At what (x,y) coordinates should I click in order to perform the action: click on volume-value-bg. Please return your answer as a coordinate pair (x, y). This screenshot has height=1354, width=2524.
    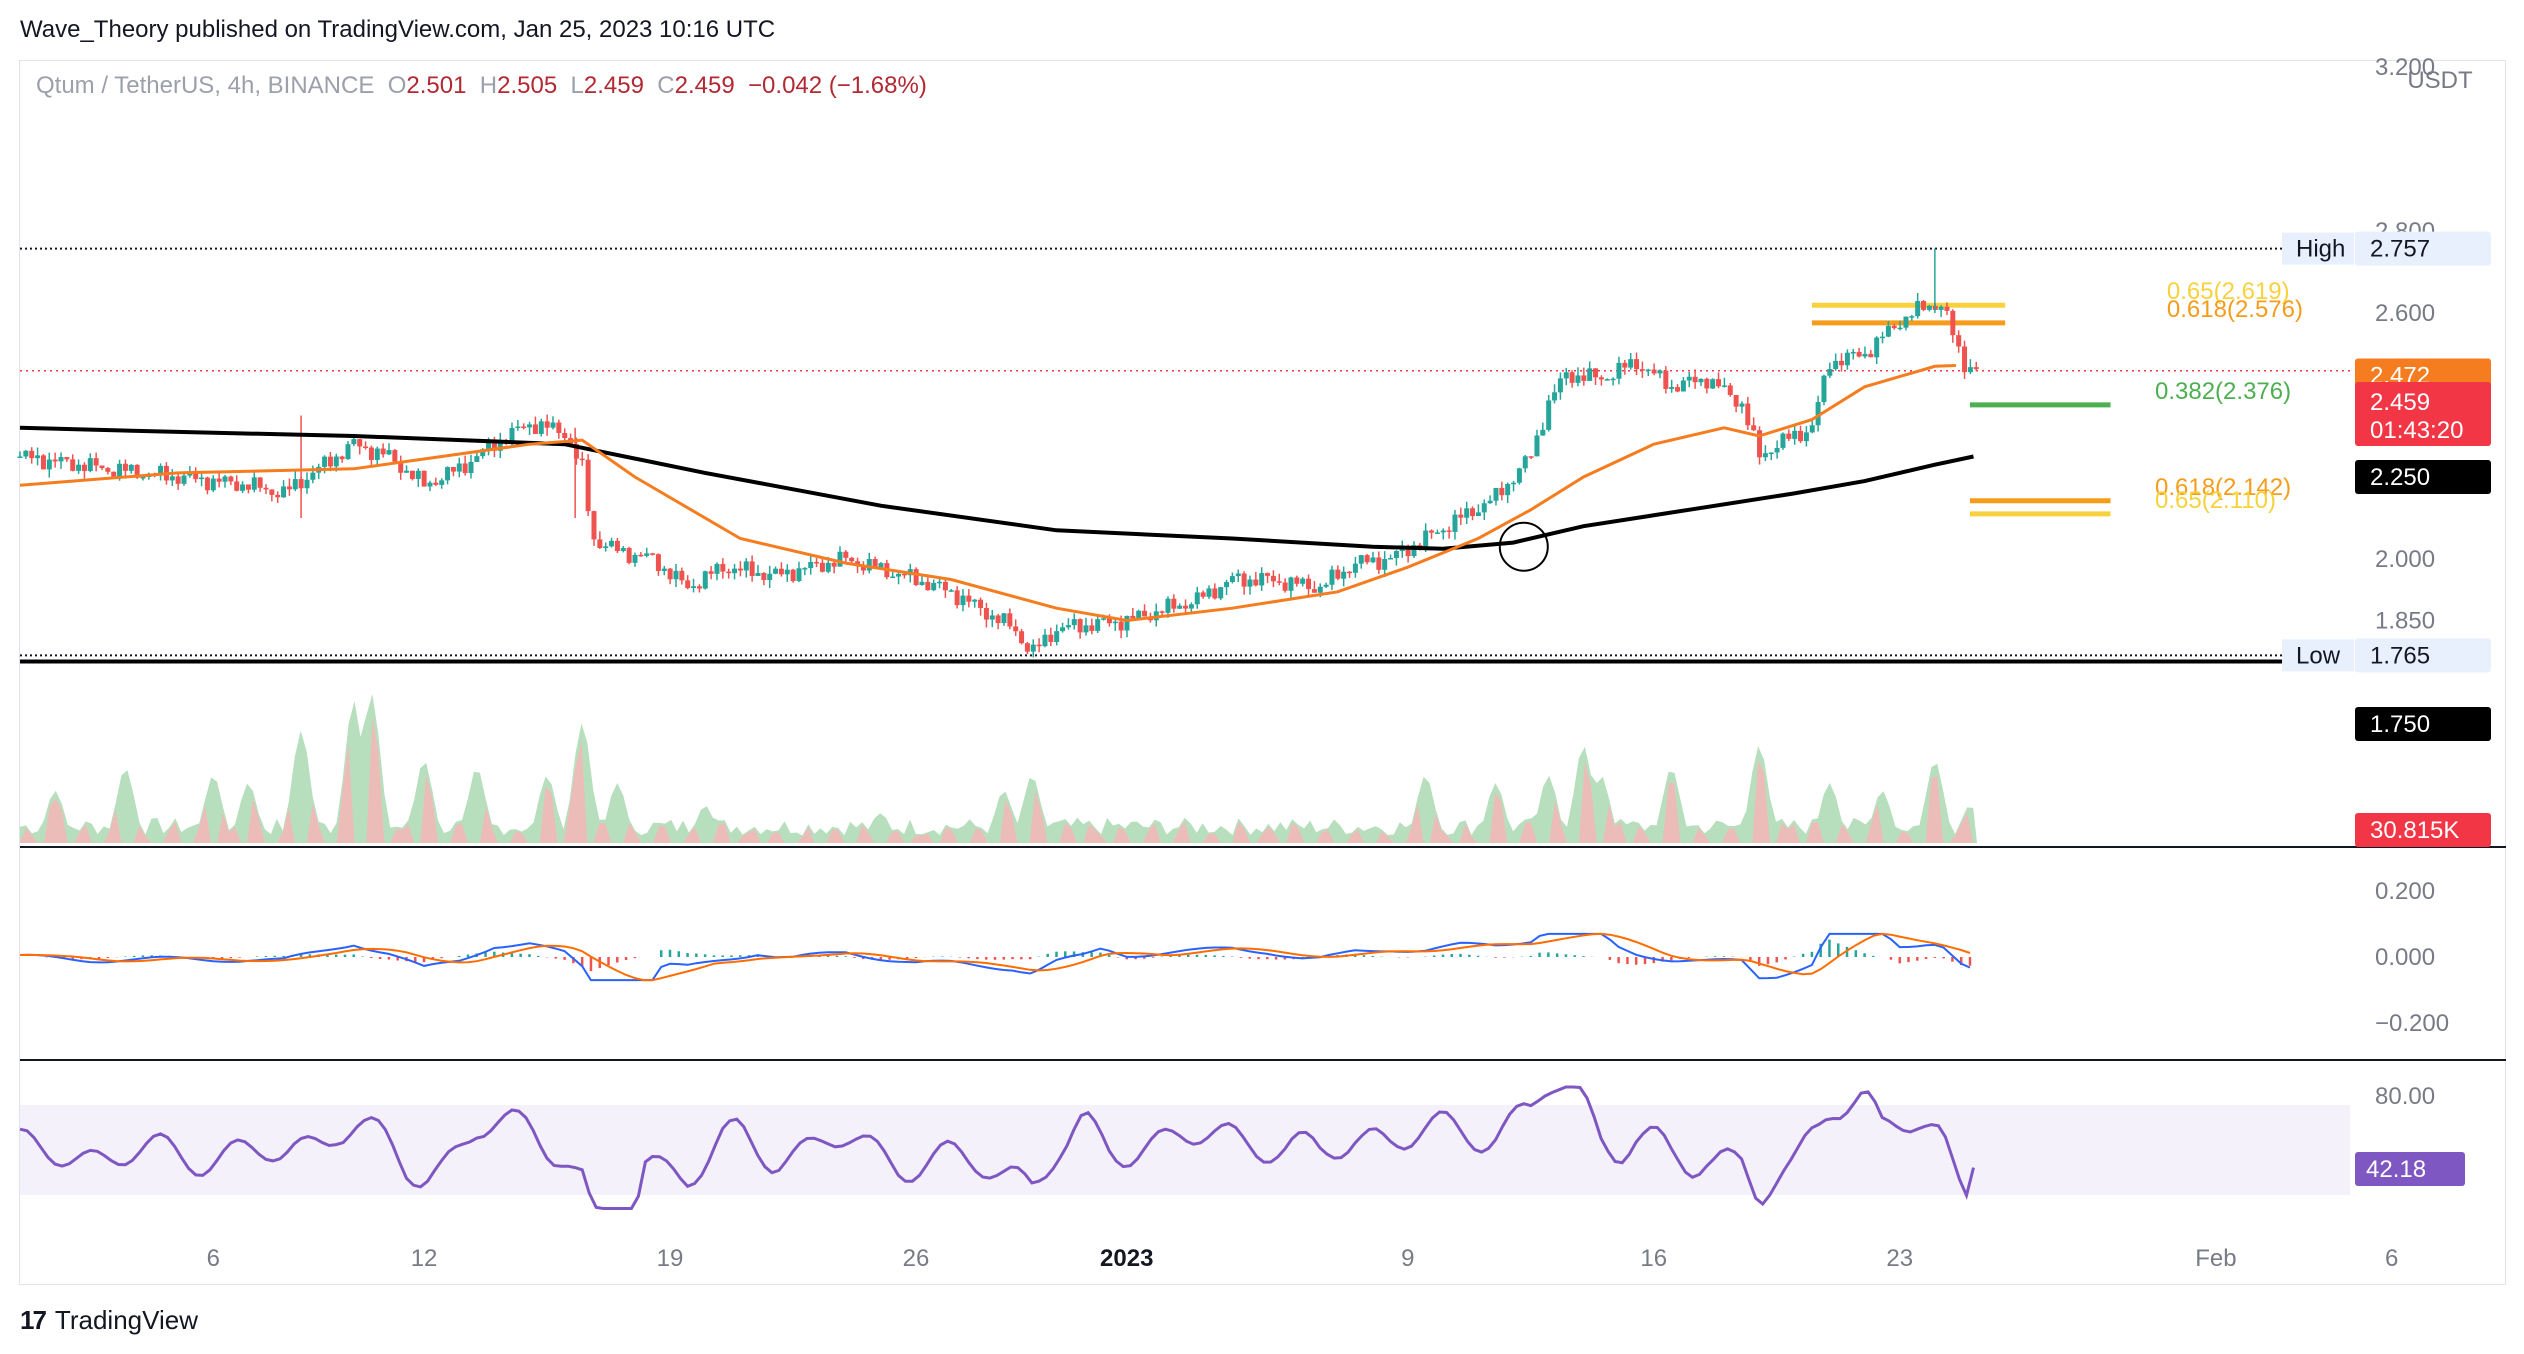
    Looking at the image, I should click on (2423, 830).